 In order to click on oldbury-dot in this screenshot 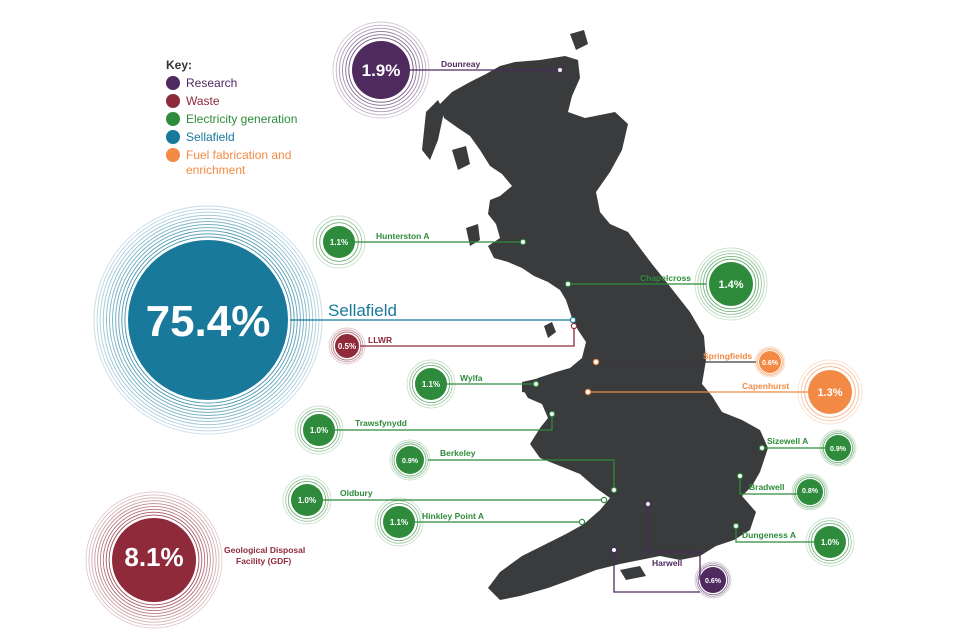, I will do `click(604, 500)`.